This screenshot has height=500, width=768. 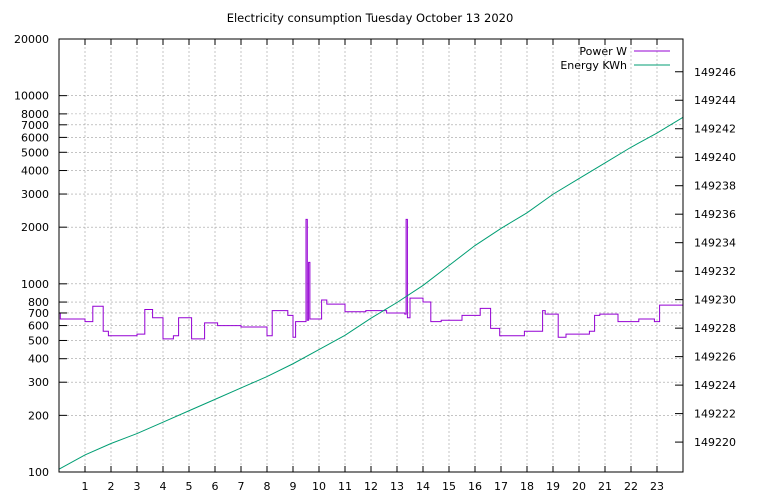 I want to click on x-tick-label: 23, so click(x=657, y=486).